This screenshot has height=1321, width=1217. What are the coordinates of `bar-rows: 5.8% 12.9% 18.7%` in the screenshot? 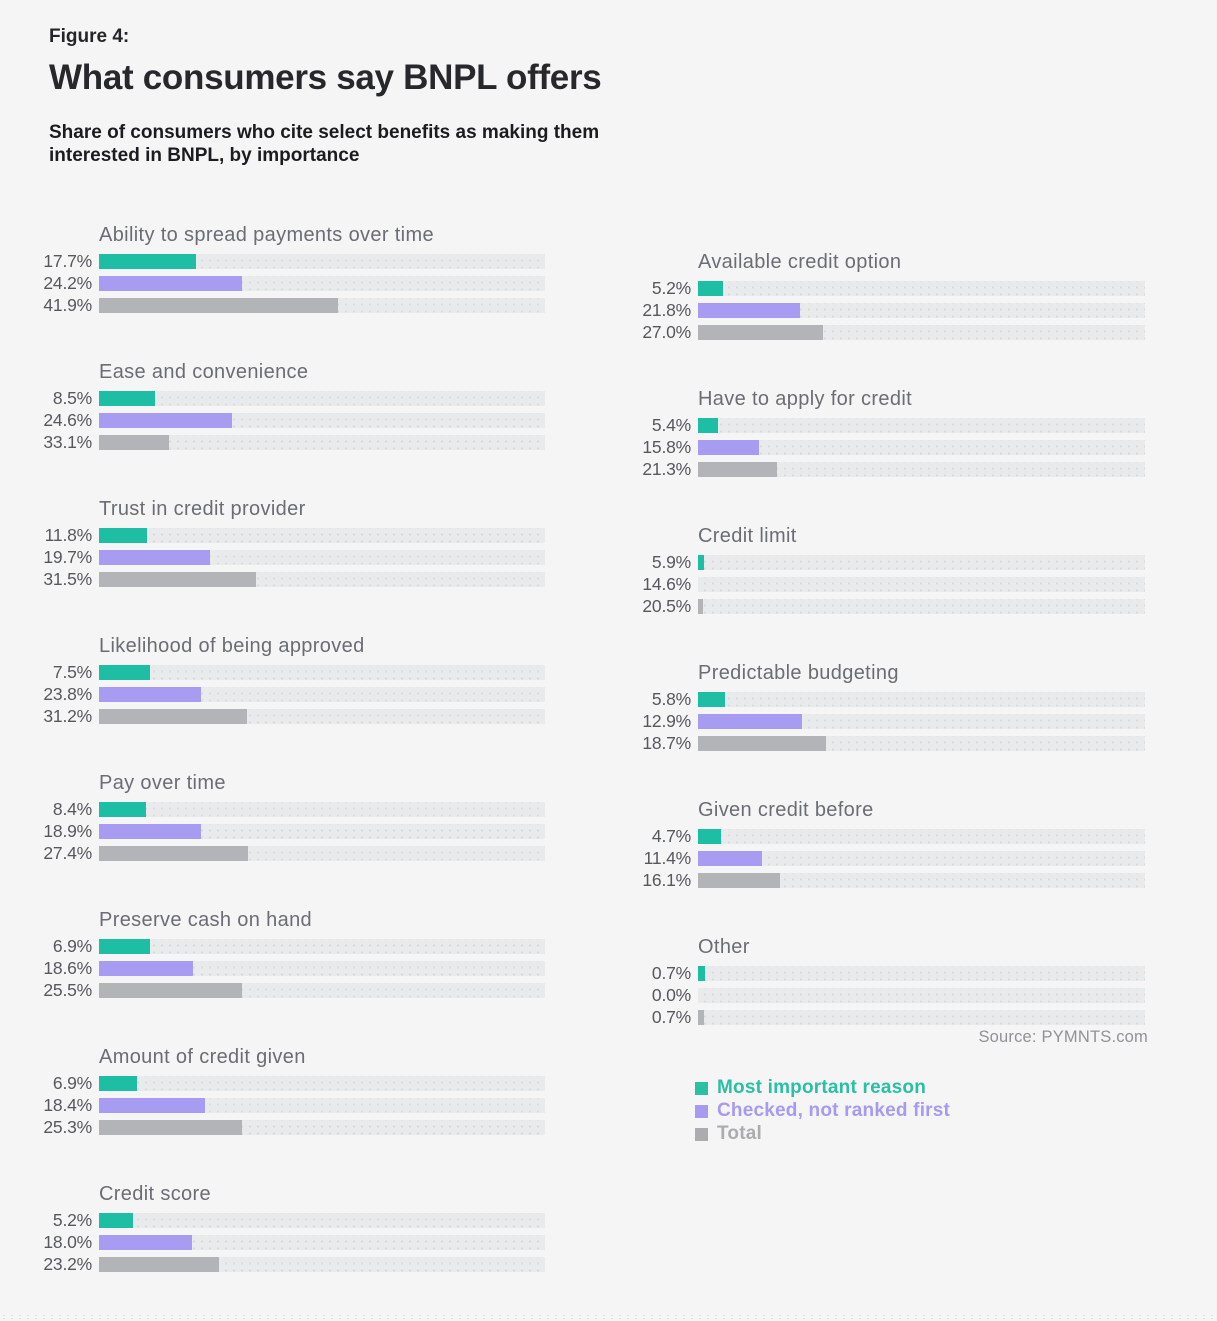 It's located at (872, 721).